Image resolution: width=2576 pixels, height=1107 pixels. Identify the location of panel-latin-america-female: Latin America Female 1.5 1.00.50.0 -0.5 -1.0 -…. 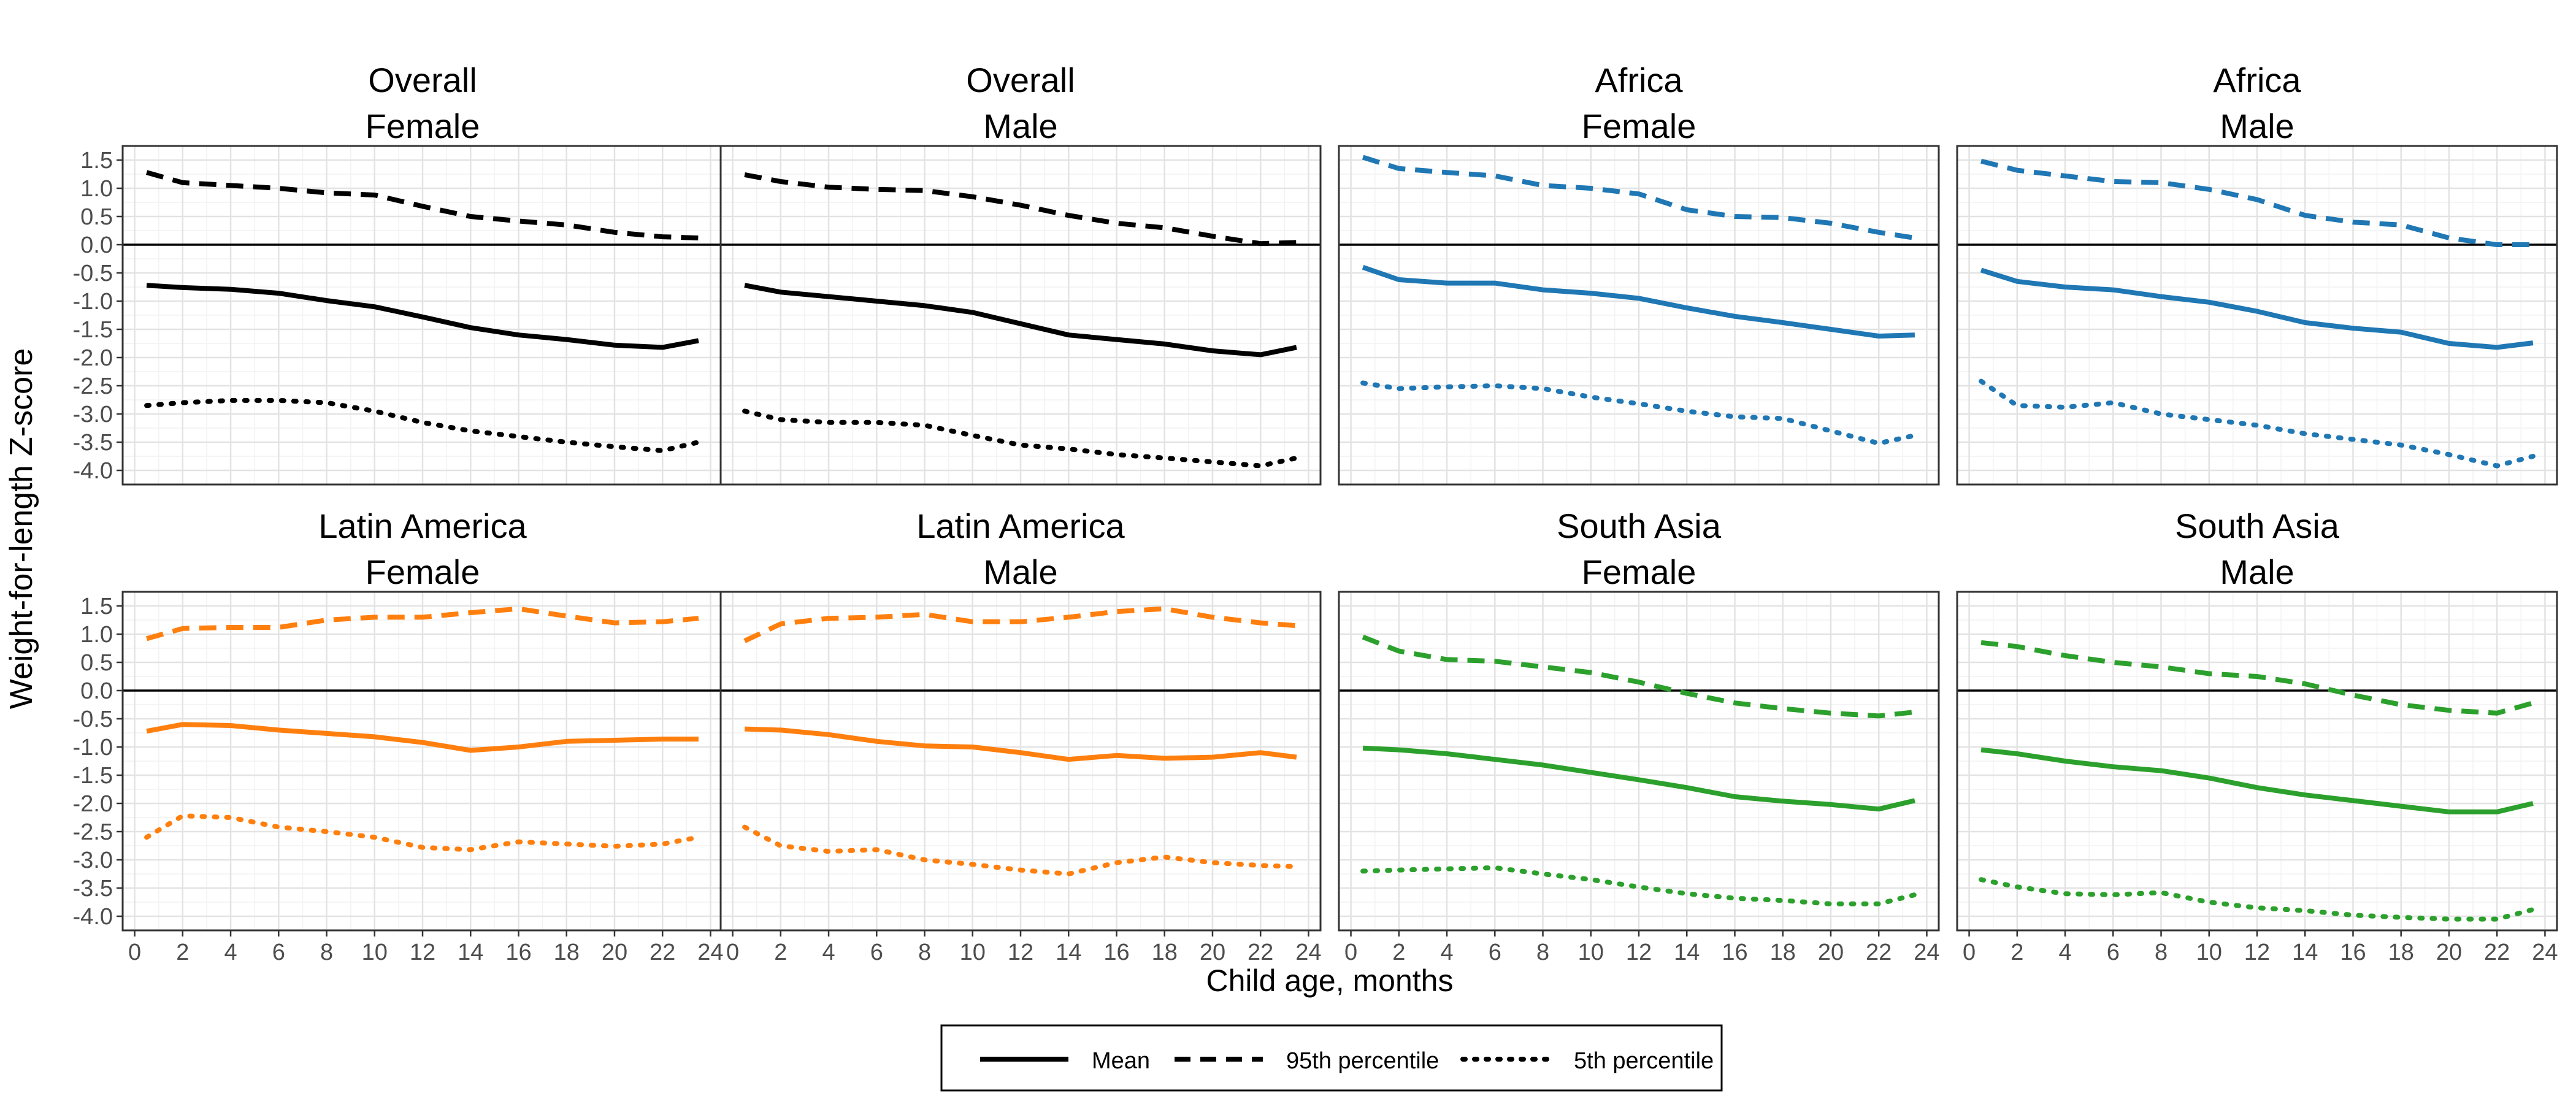
(398, 736).